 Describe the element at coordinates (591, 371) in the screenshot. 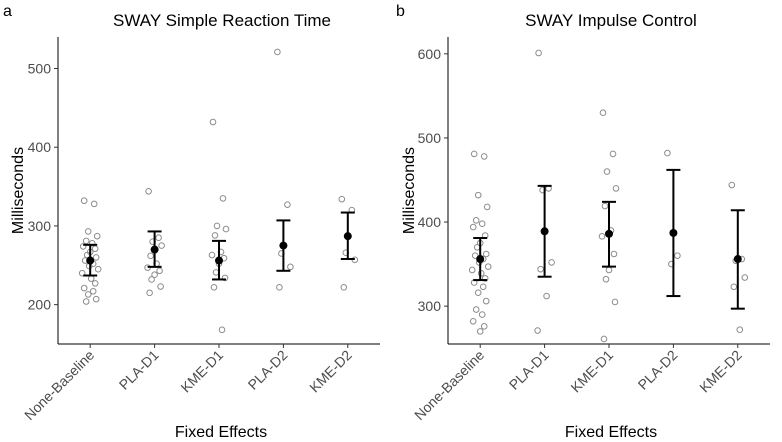

I see `x-tick-label: KME-D1` at that location.